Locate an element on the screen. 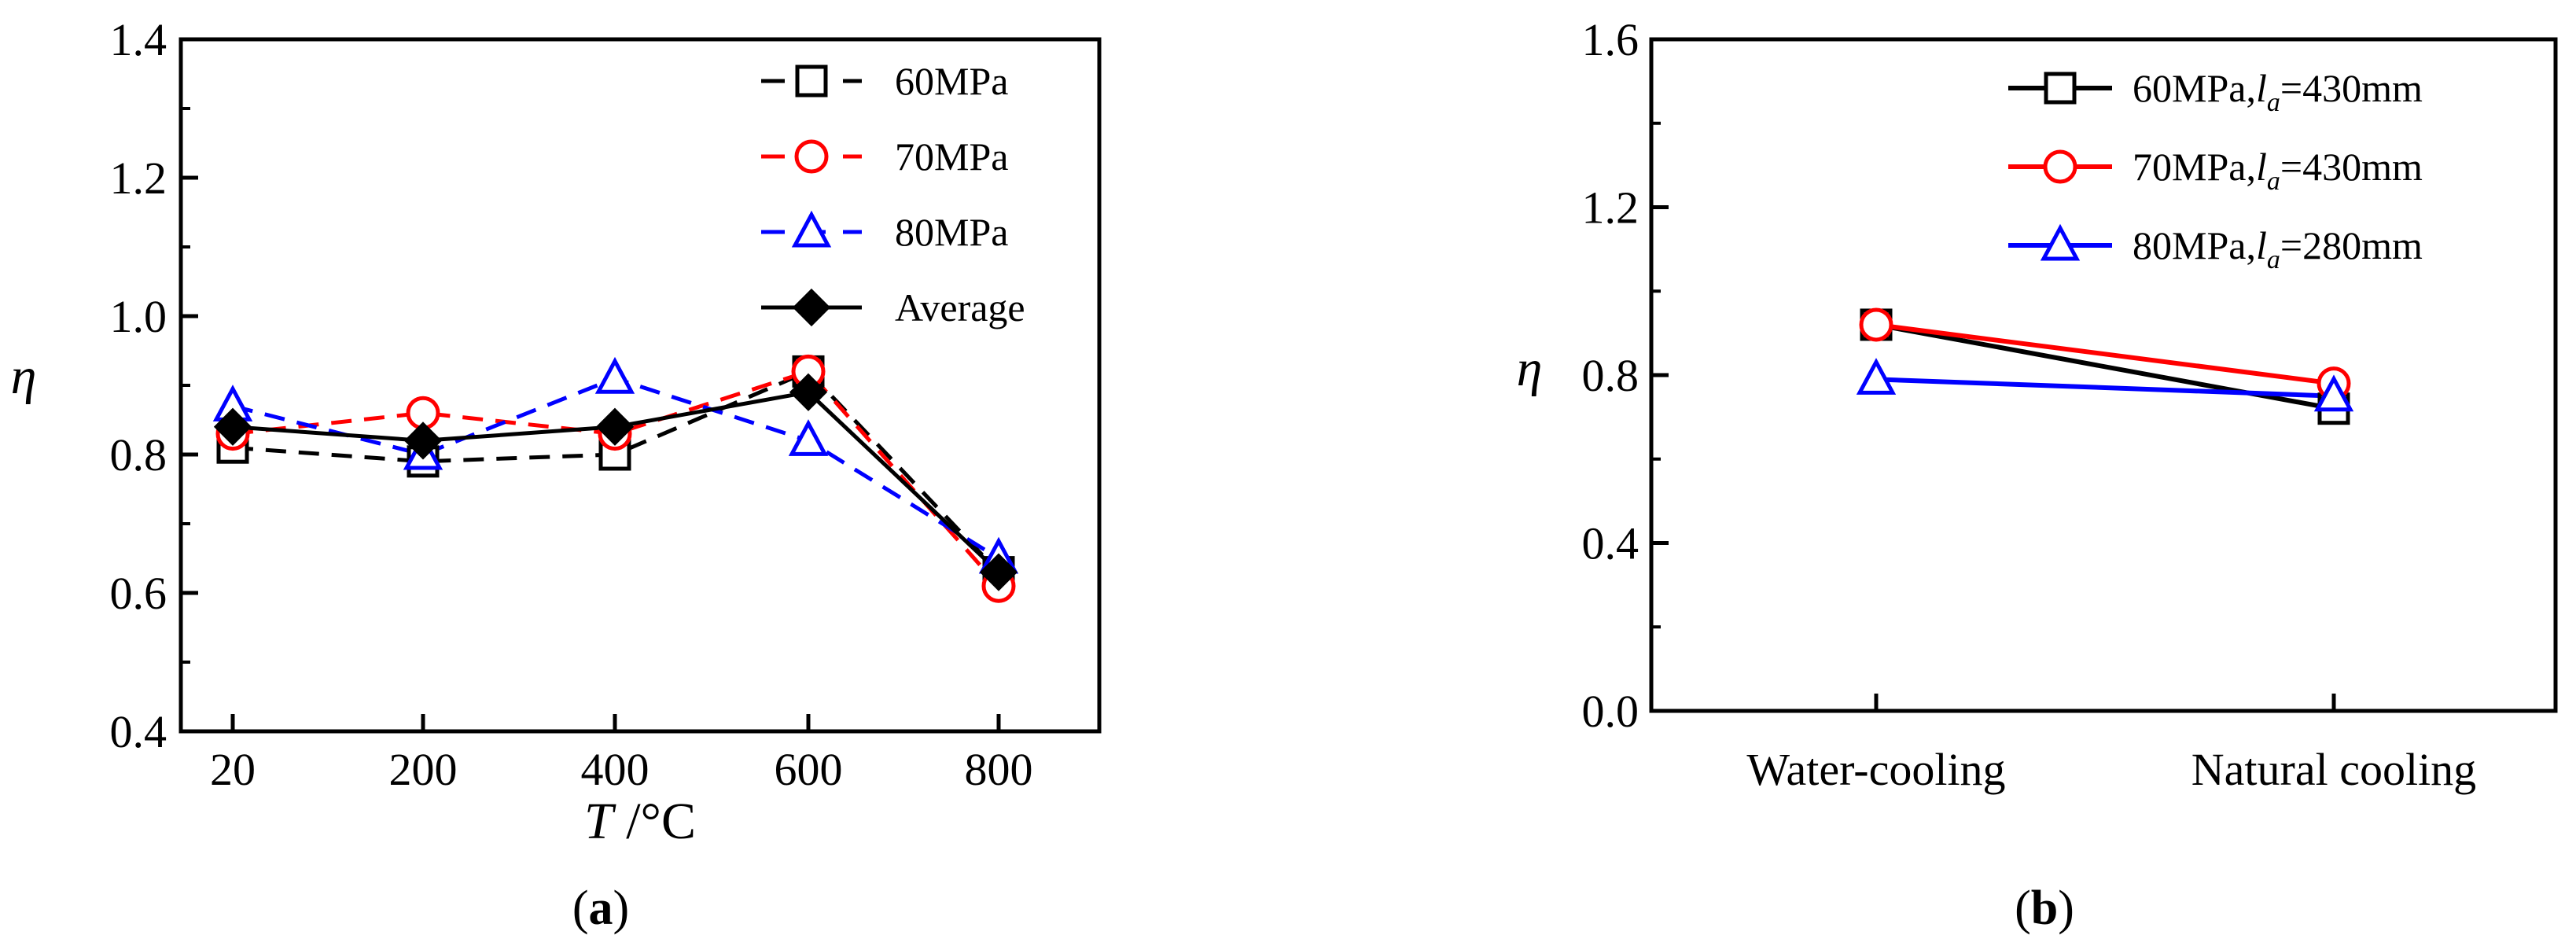 The height and width of the screenshot is (946, 2576). caption-a-letter: a is located at coordinates (601, 908).